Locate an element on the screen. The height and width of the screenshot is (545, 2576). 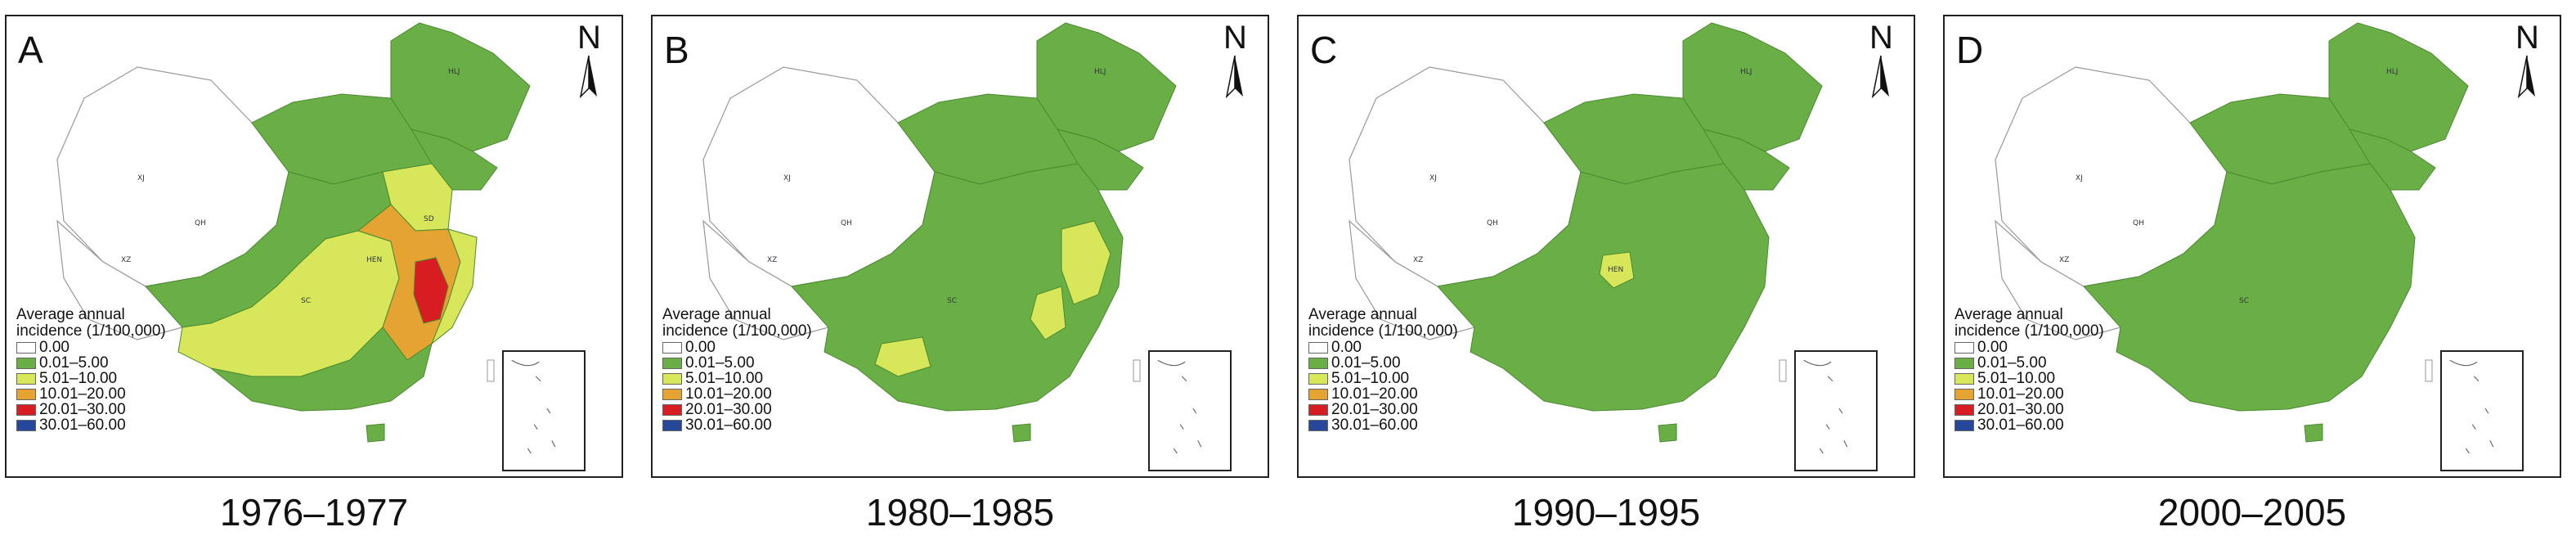
province-label: SD is located at coordinates (429, 219).